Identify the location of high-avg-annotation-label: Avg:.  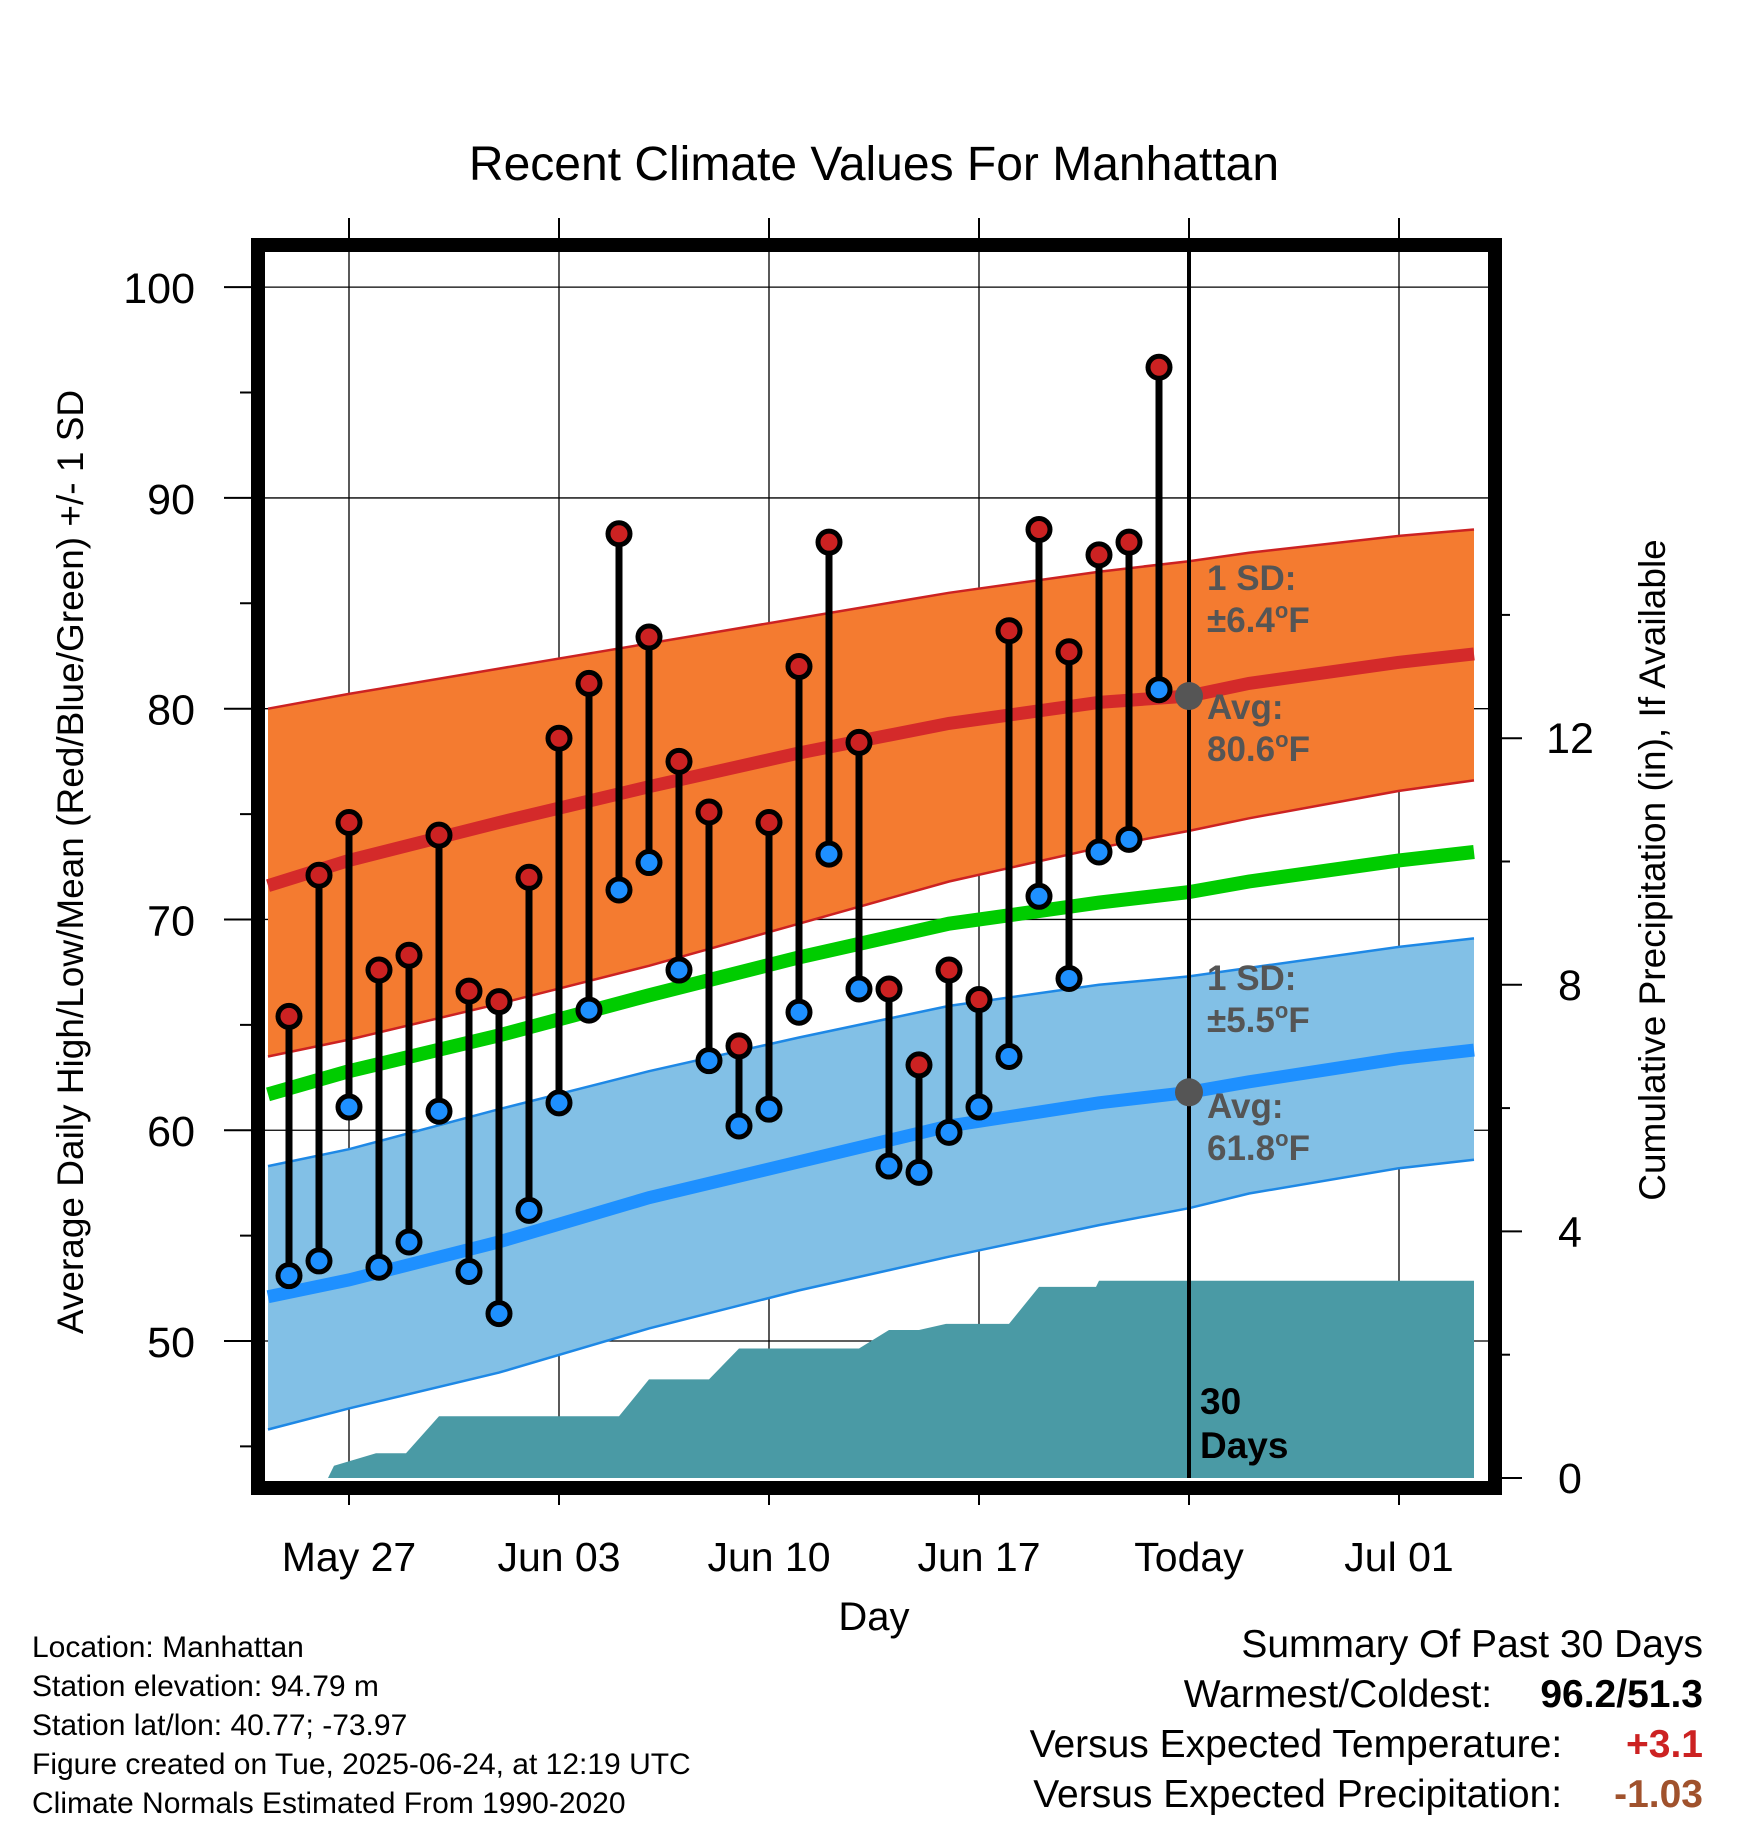
(1245, 707).